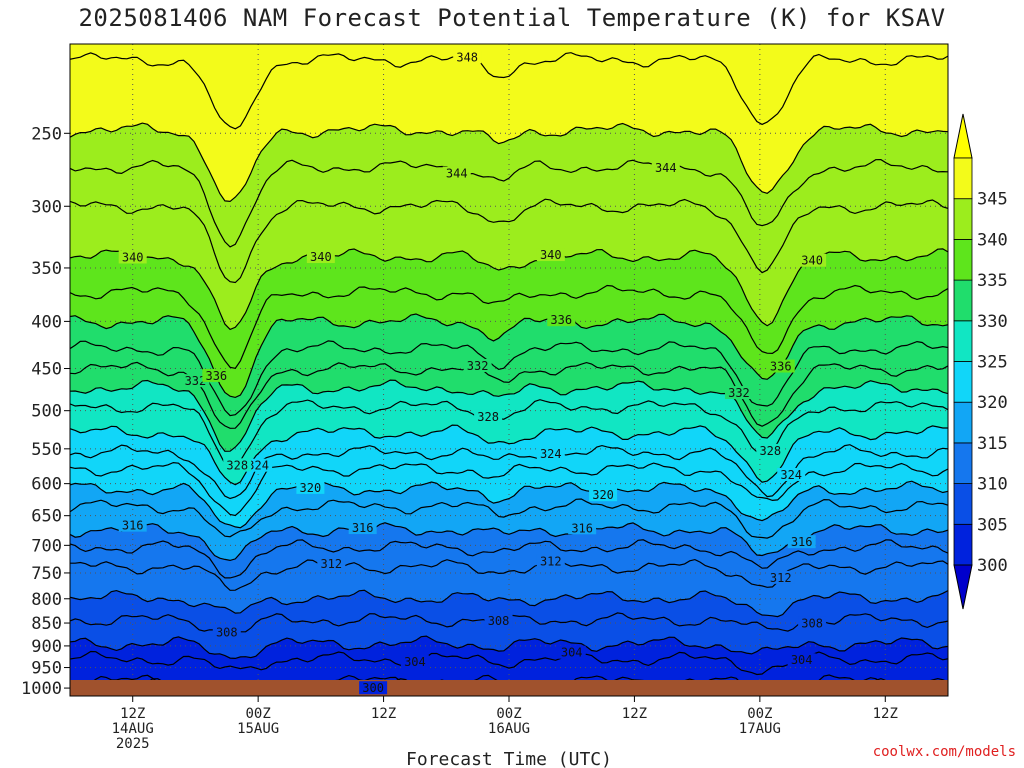 This screenshot has width=1024, height=768. I want to click on y-tick-label: 450, so click(46, 370).